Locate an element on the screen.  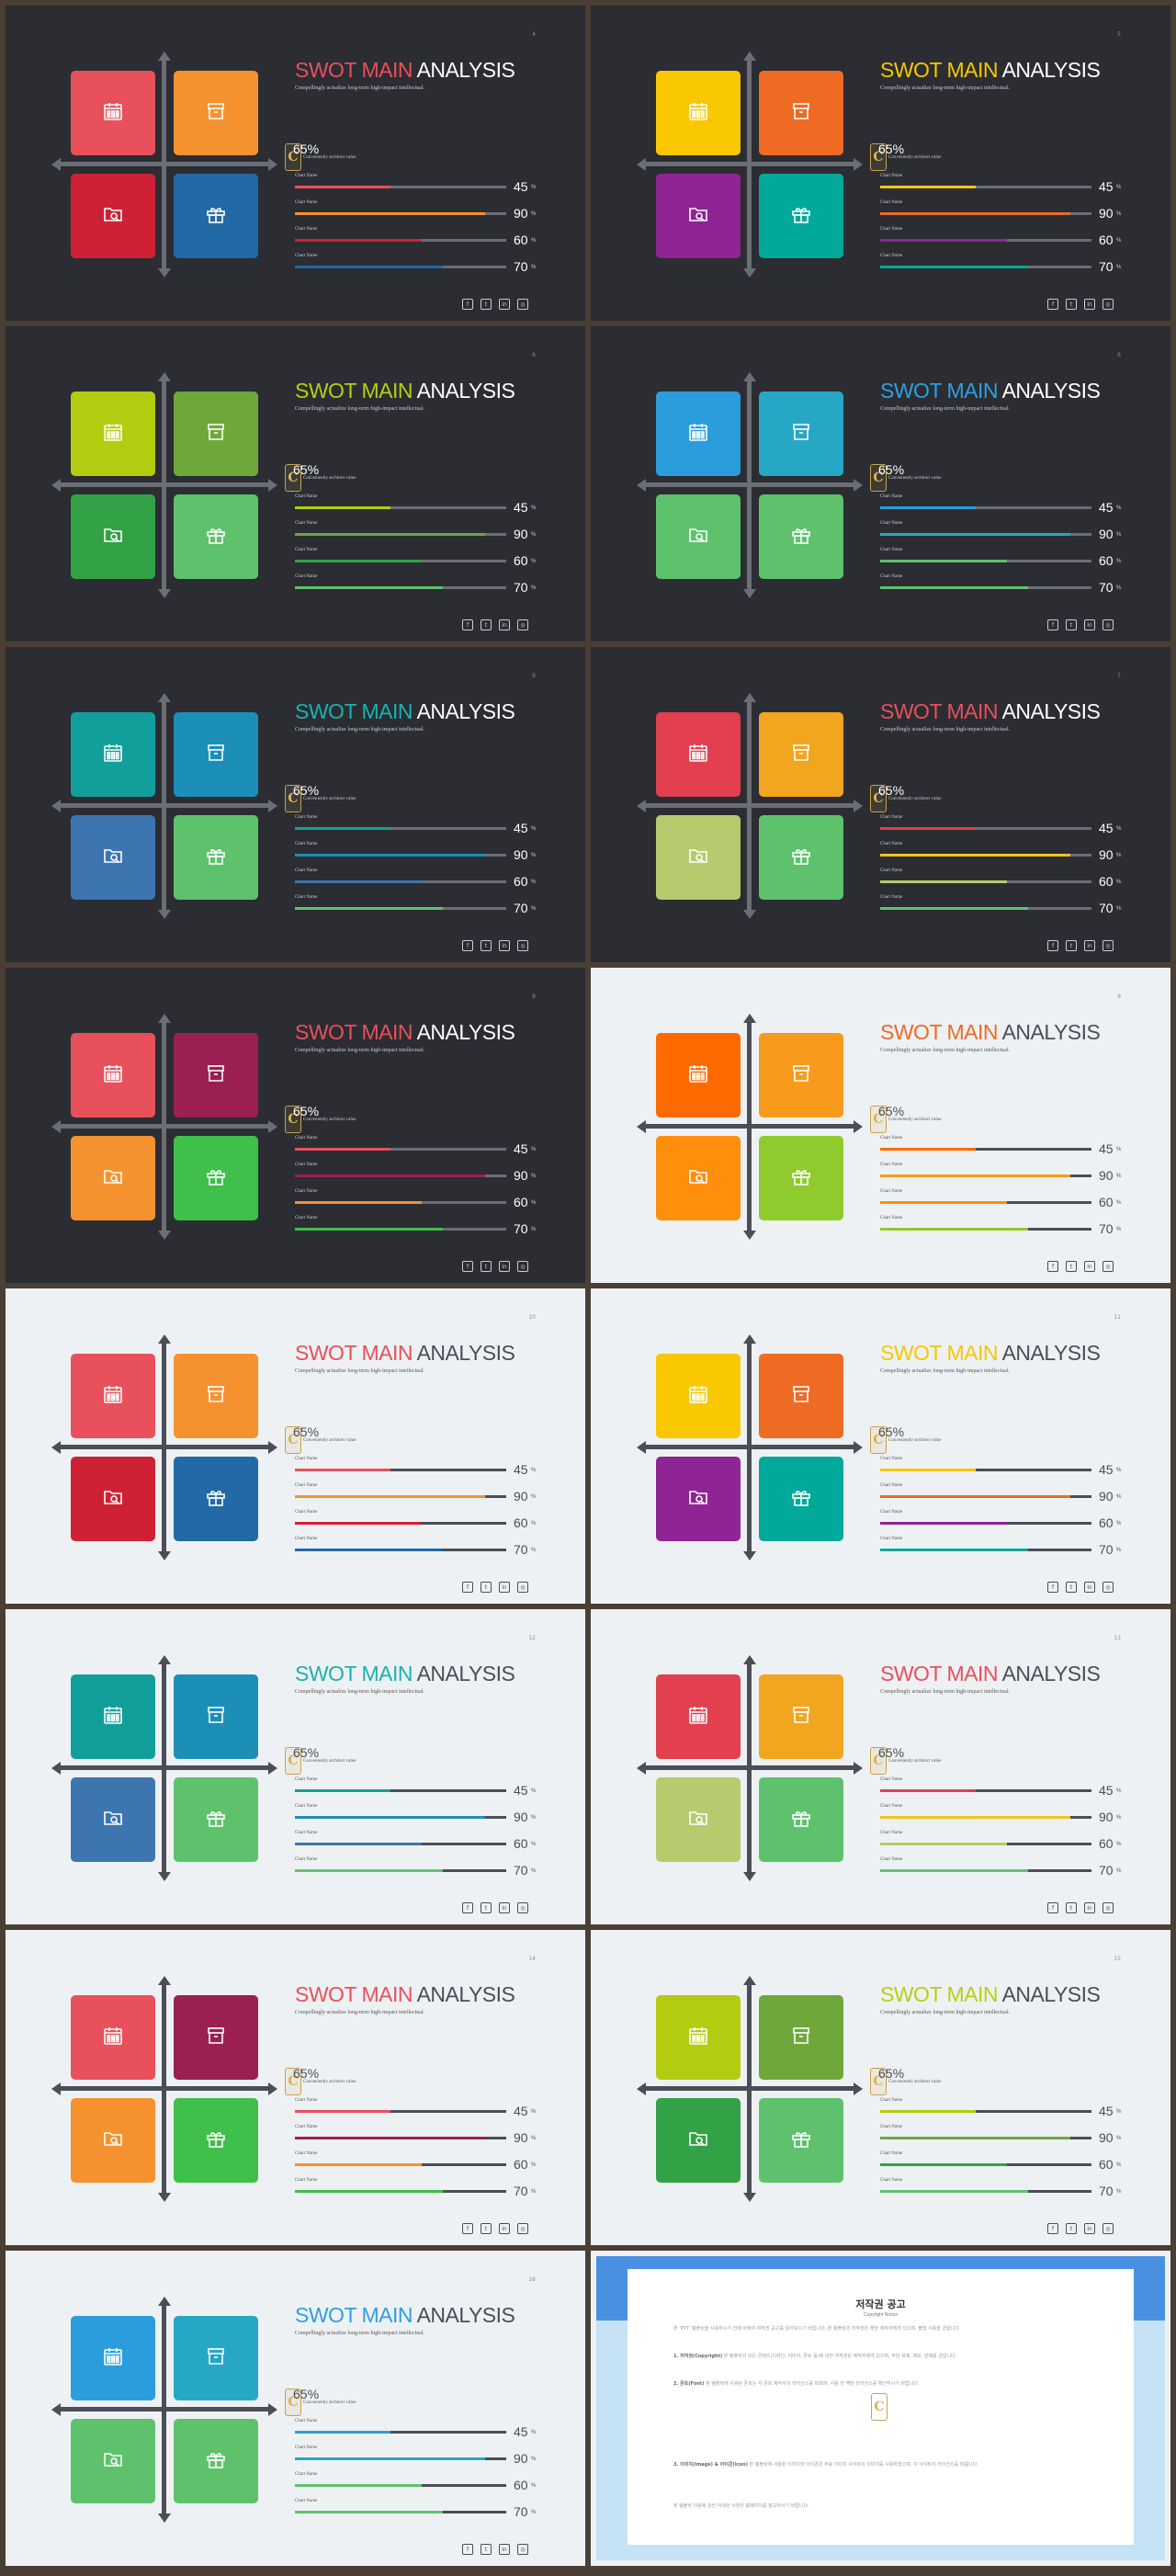
bar-value: 45 is located at coordinates (1106, 186).